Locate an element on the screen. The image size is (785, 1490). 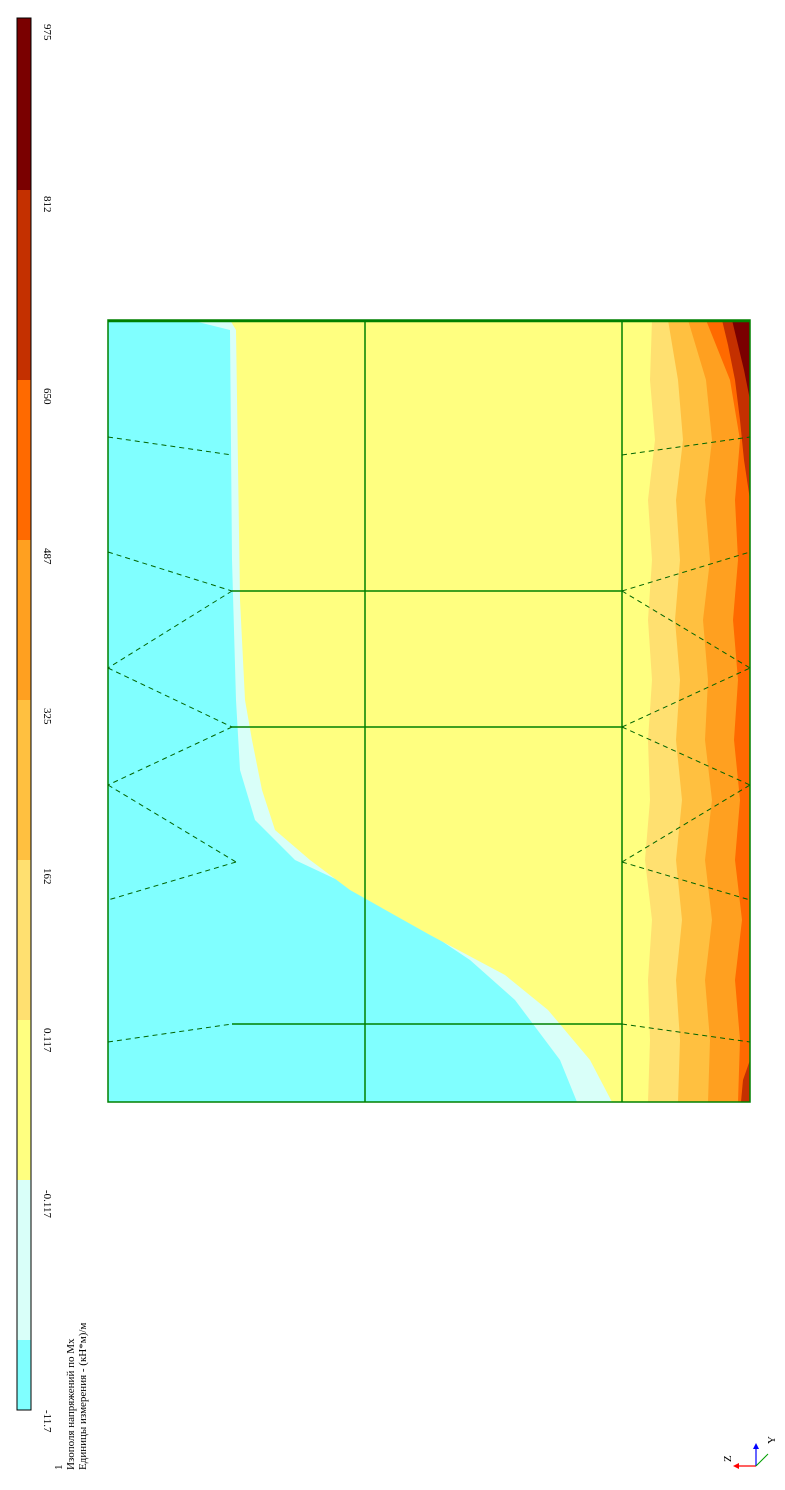
legend-band-gold is located at coordinates (24, 940).